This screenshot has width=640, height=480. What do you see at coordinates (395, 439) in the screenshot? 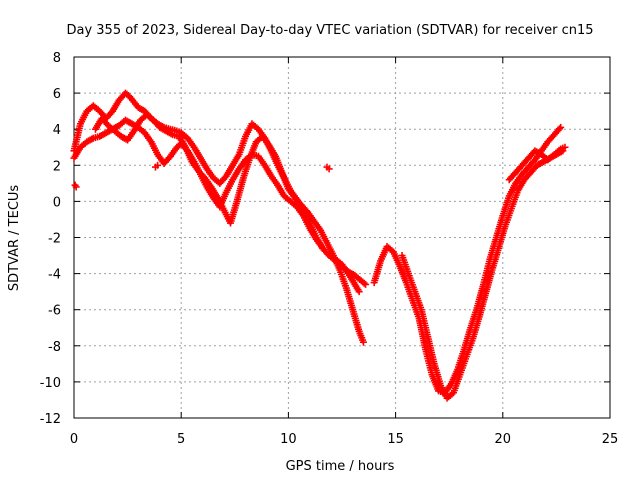
I see `x-tick-label: 15` at bounding box center [395, 439].